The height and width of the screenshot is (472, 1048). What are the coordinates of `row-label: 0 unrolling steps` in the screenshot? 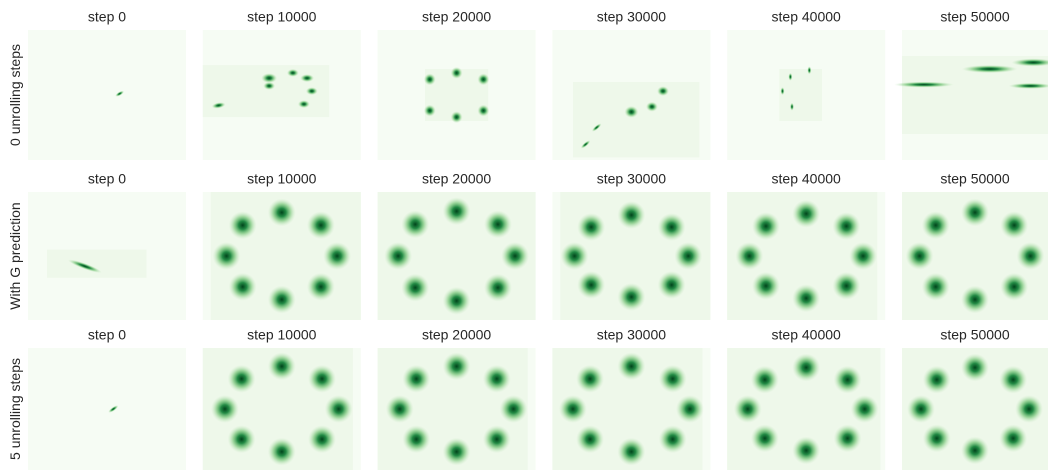 It's located at (15, 95).